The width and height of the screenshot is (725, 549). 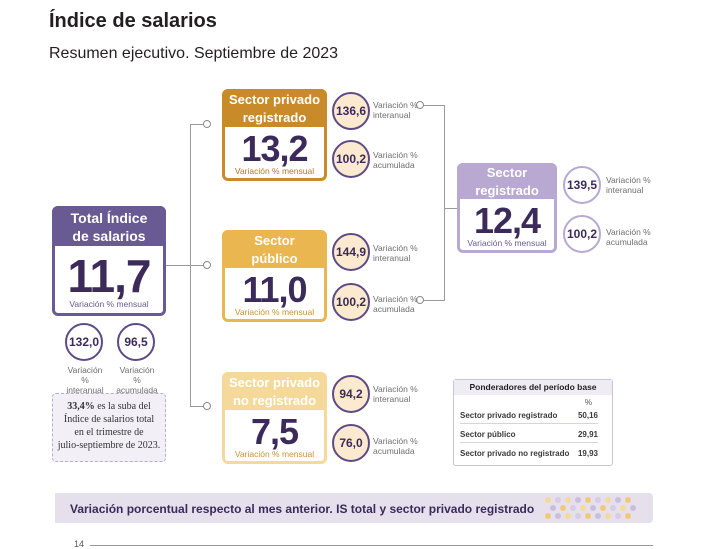 What do you see at coordinates (507, 220) in the screenshot?
I see `registrado-value: 12,4` at bounding box center [507, 220].